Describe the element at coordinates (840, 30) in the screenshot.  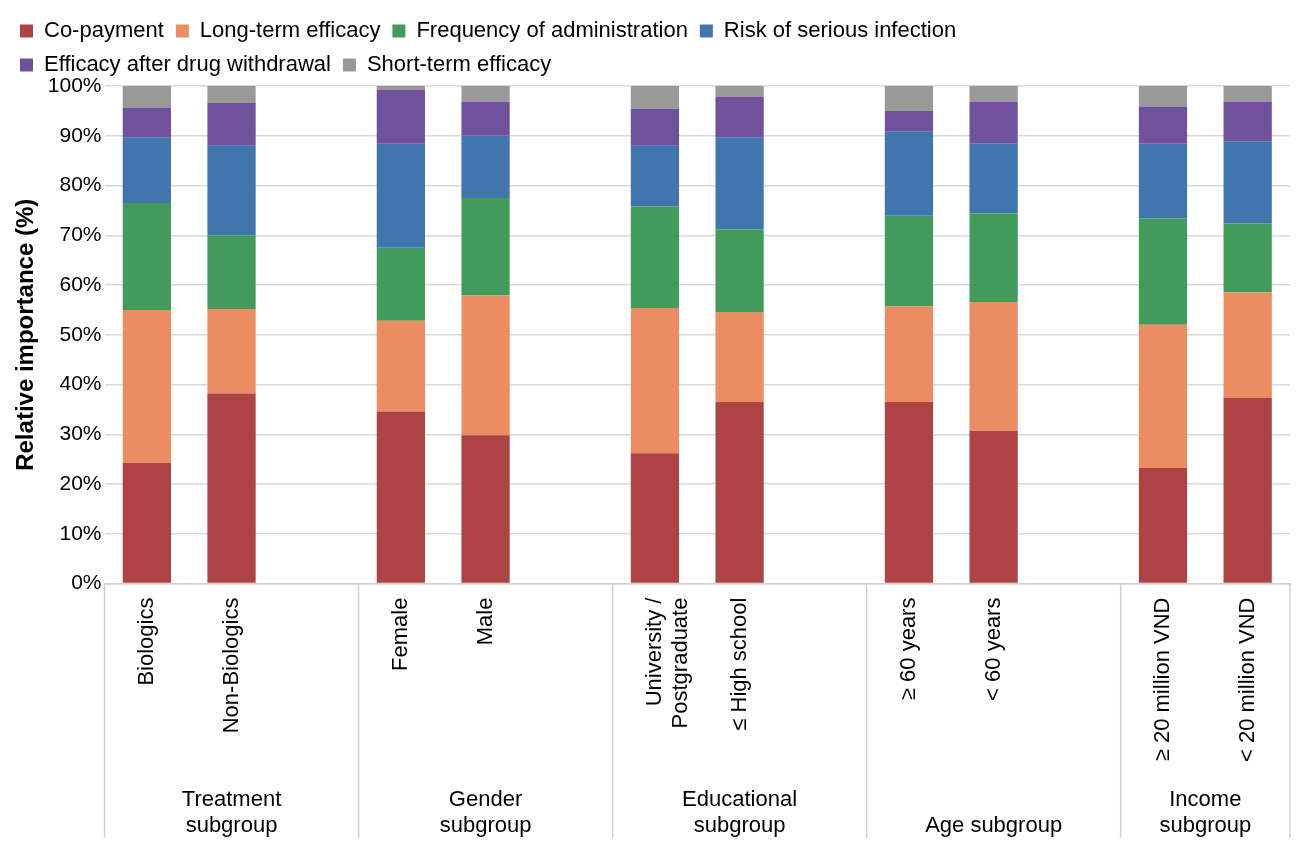
I see `legend-label: Risk of serious infection` at that location.